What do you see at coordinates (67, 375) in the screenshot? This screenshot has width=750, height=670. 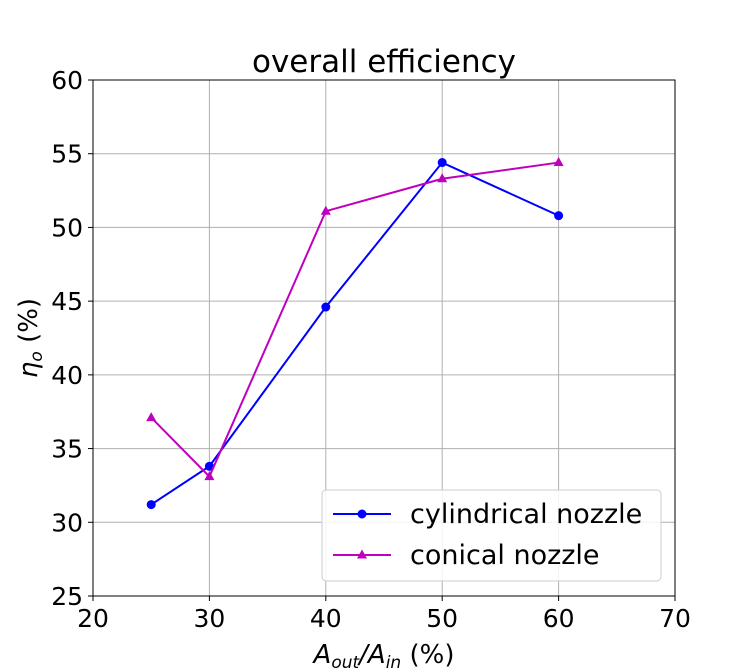 I see `y-tick-label: 40` at bounding box center [67, 375].